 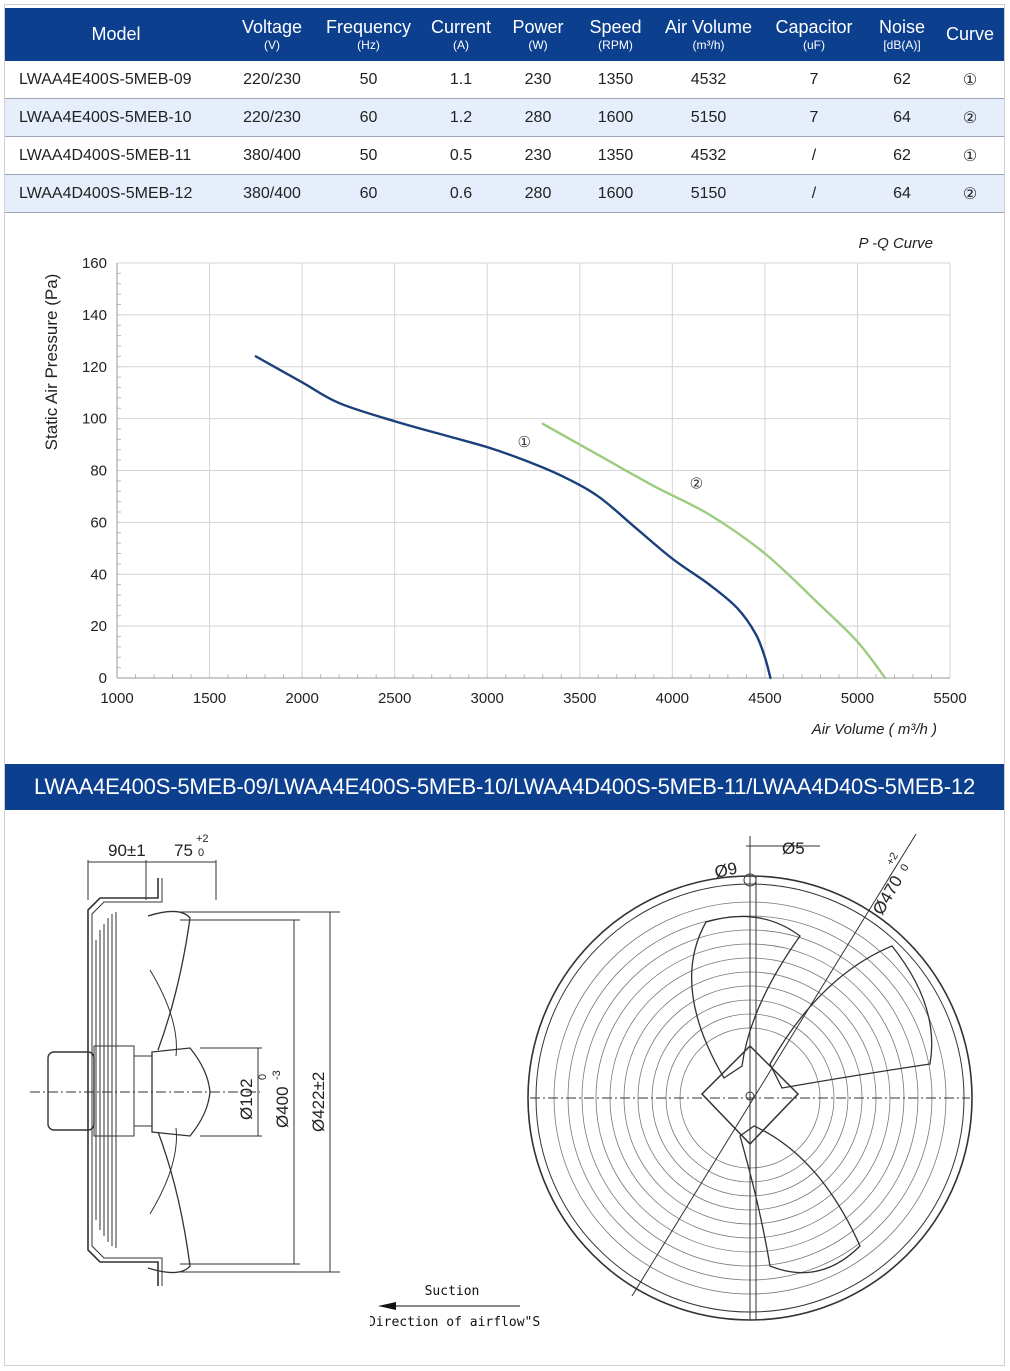 I want to click on guard-wires, so click(x=106, y=1080).